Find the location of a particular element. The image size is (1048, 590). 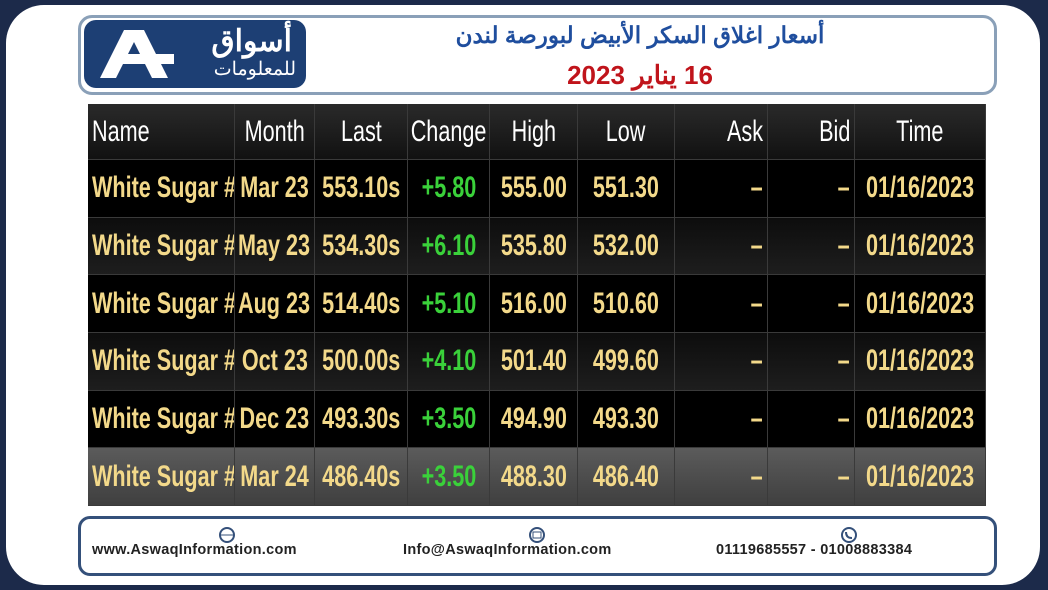

cell-text: 493.30 is located at coordinates (626, 418).